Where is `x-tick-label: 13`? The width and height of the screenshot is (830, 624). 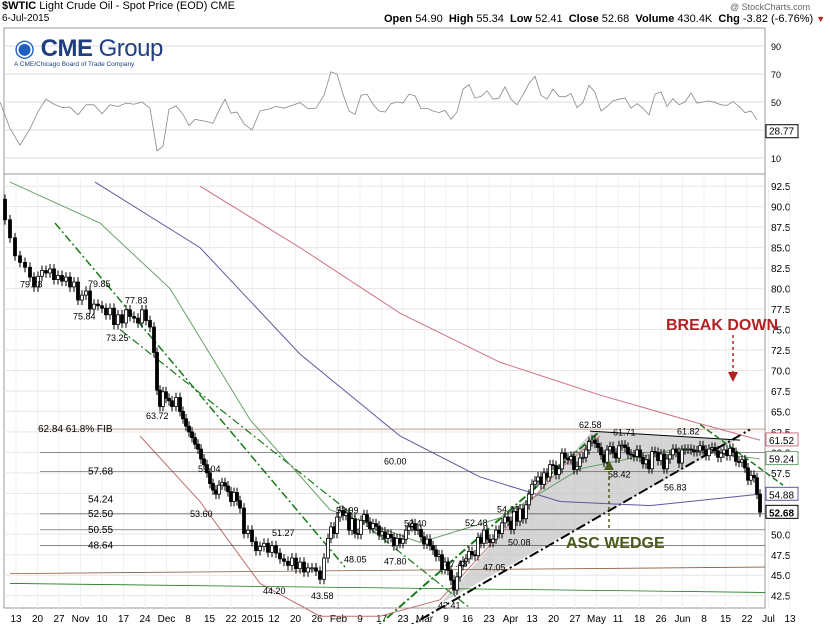 x-tick-label: 13 is located at coordinates (532, 619).